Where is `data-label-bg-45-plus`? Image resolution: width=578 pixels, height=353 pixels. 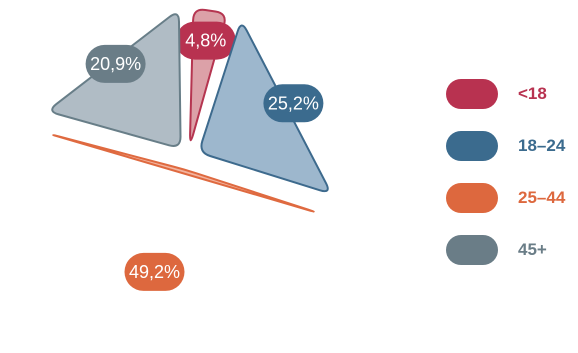
data-label-bg-45-plus is located at coordinates (115, 63).